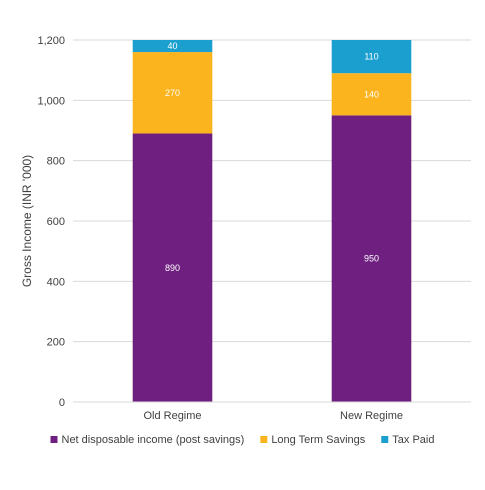 The image size is (485, 490). Describe the element at coordinates (371, 416) in the screenshot. I see `x-tick-label: New Regime` at that location.